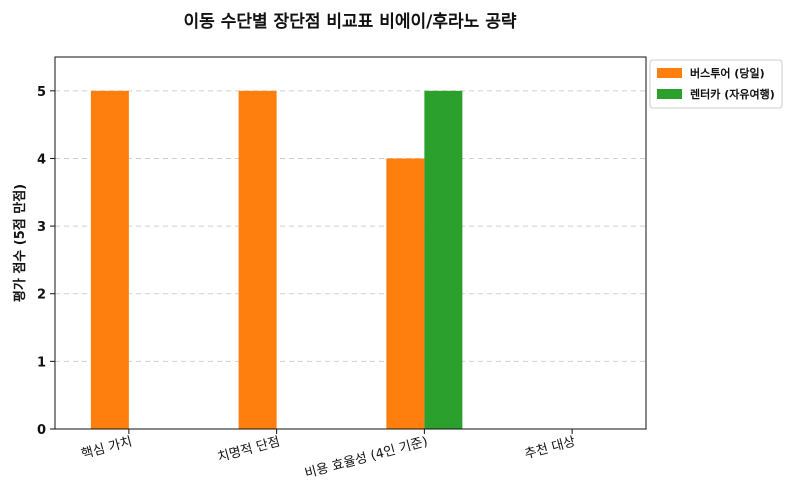 This screenshot has height=500, width=800. Describe the element at coordinates (41, 227) in the screenshot. I see `y-tick-label: 3` at that location.